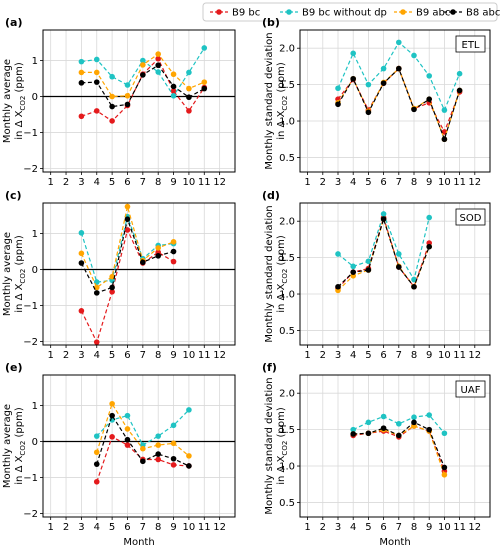  Describe the element at coordinates (7, 446) in the screenshot. I see `y-axis-label-line1: Monthly average` at that location.